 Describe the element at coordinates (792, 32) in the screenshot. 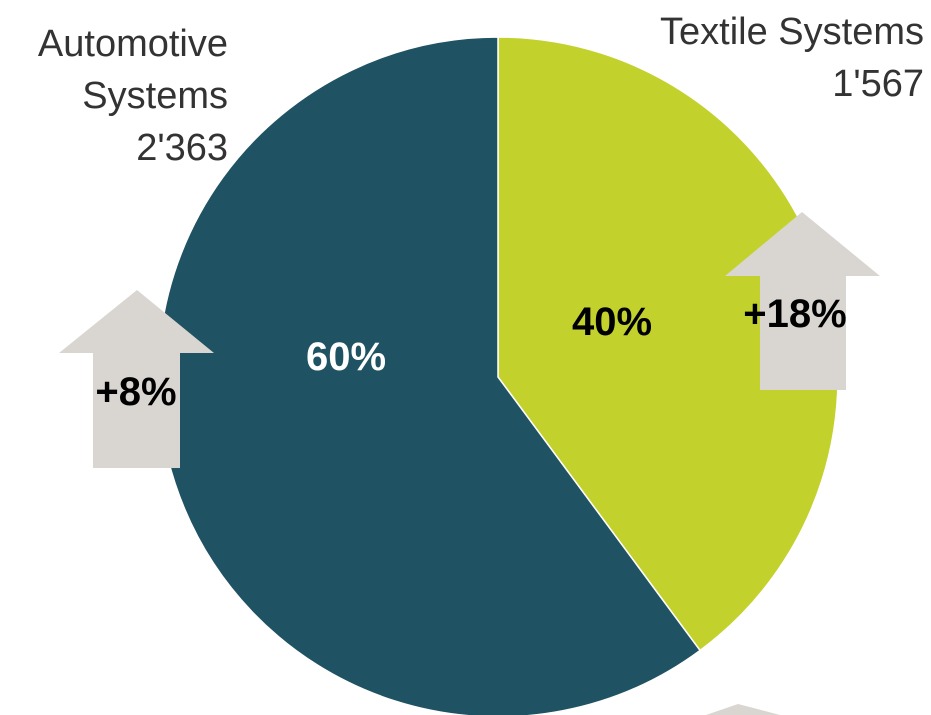

I see `textile-name-label: Textile Systems` at that location.